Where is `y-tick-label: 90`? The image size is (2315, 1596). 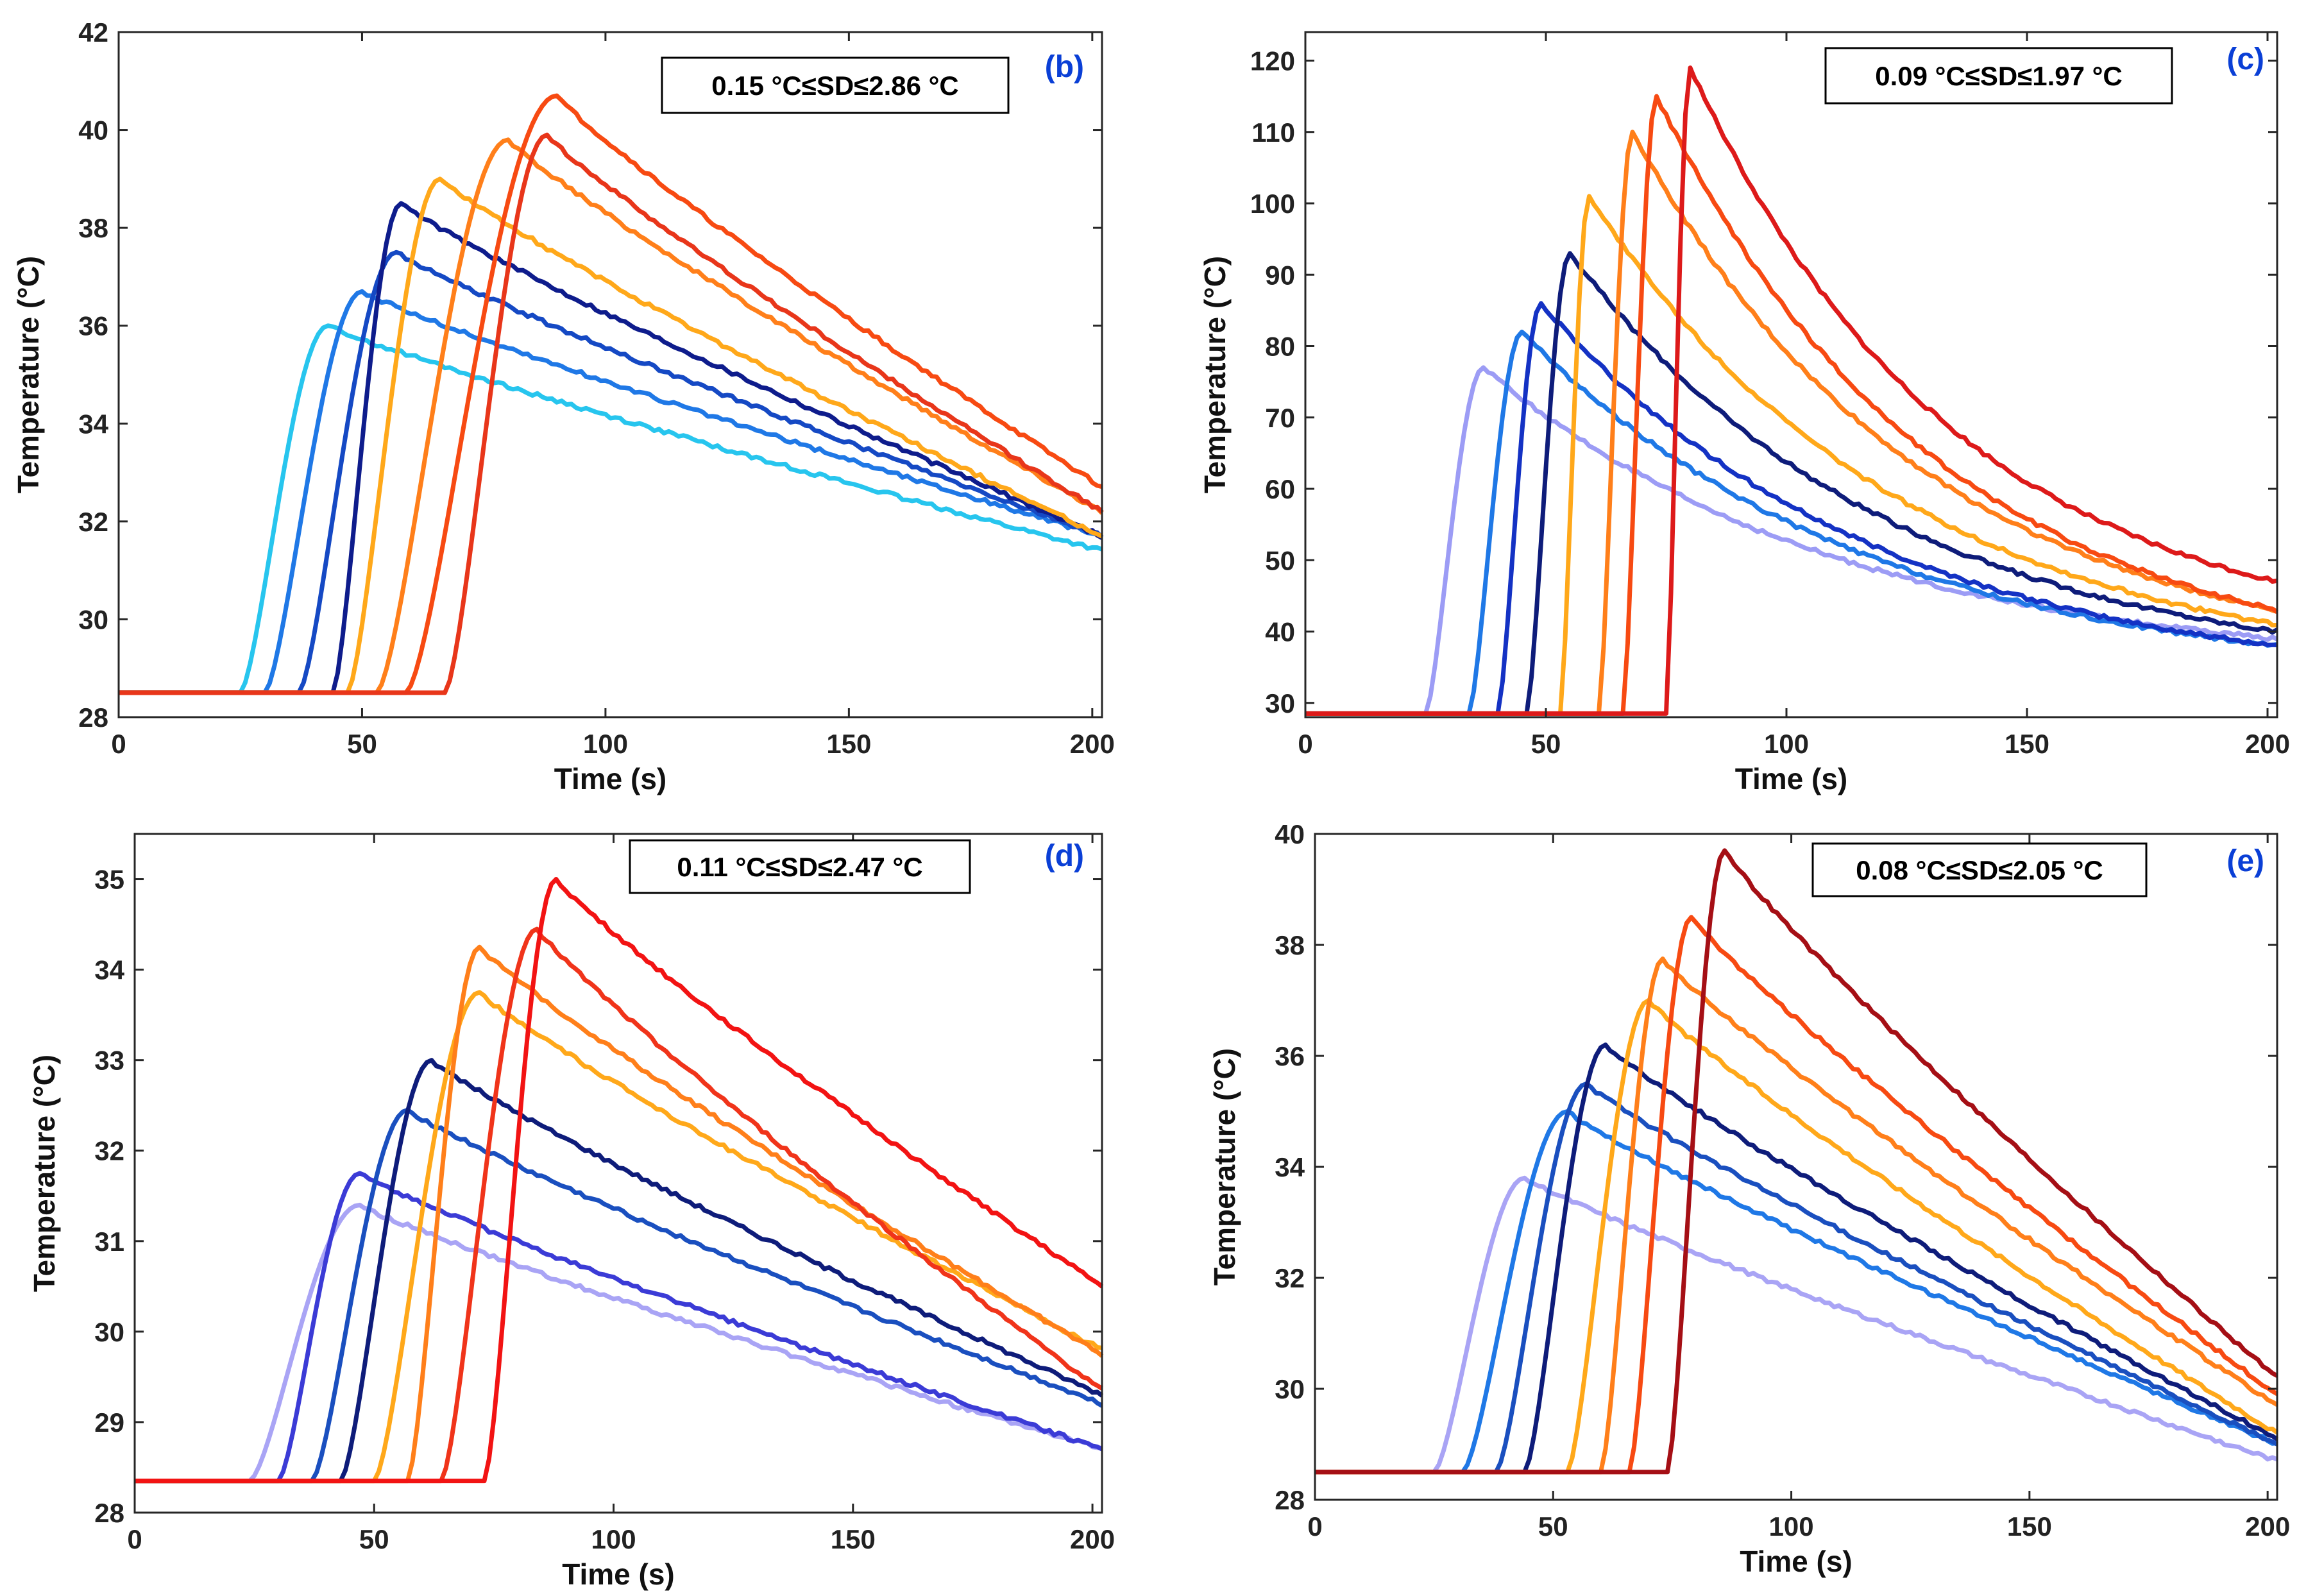
y-tick-label: 90 is located at coordinates (1280, 275).